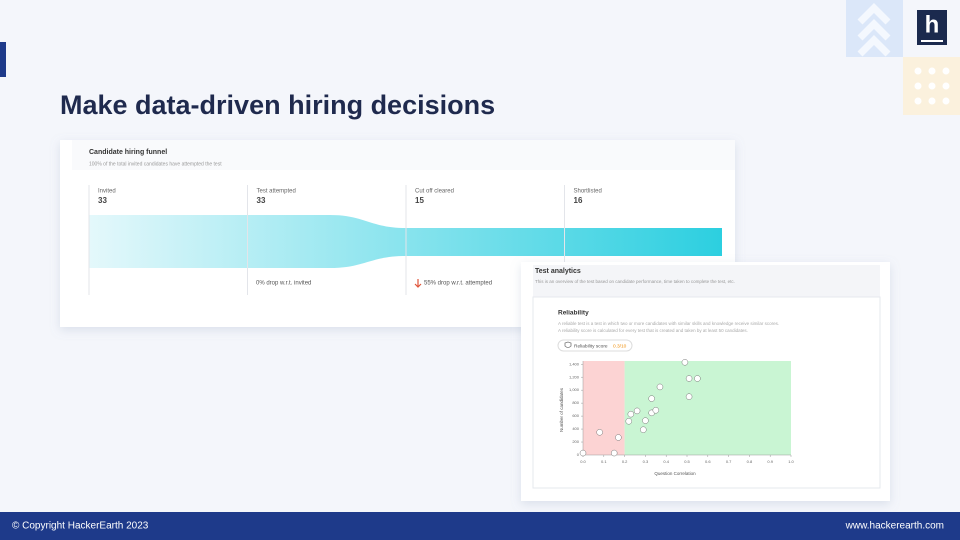 This screenshot has height=540, width=960. What do you see at coordinates (3, 59) in the screenshot?
I see `accent-bar` at bounding box center [3, 59].